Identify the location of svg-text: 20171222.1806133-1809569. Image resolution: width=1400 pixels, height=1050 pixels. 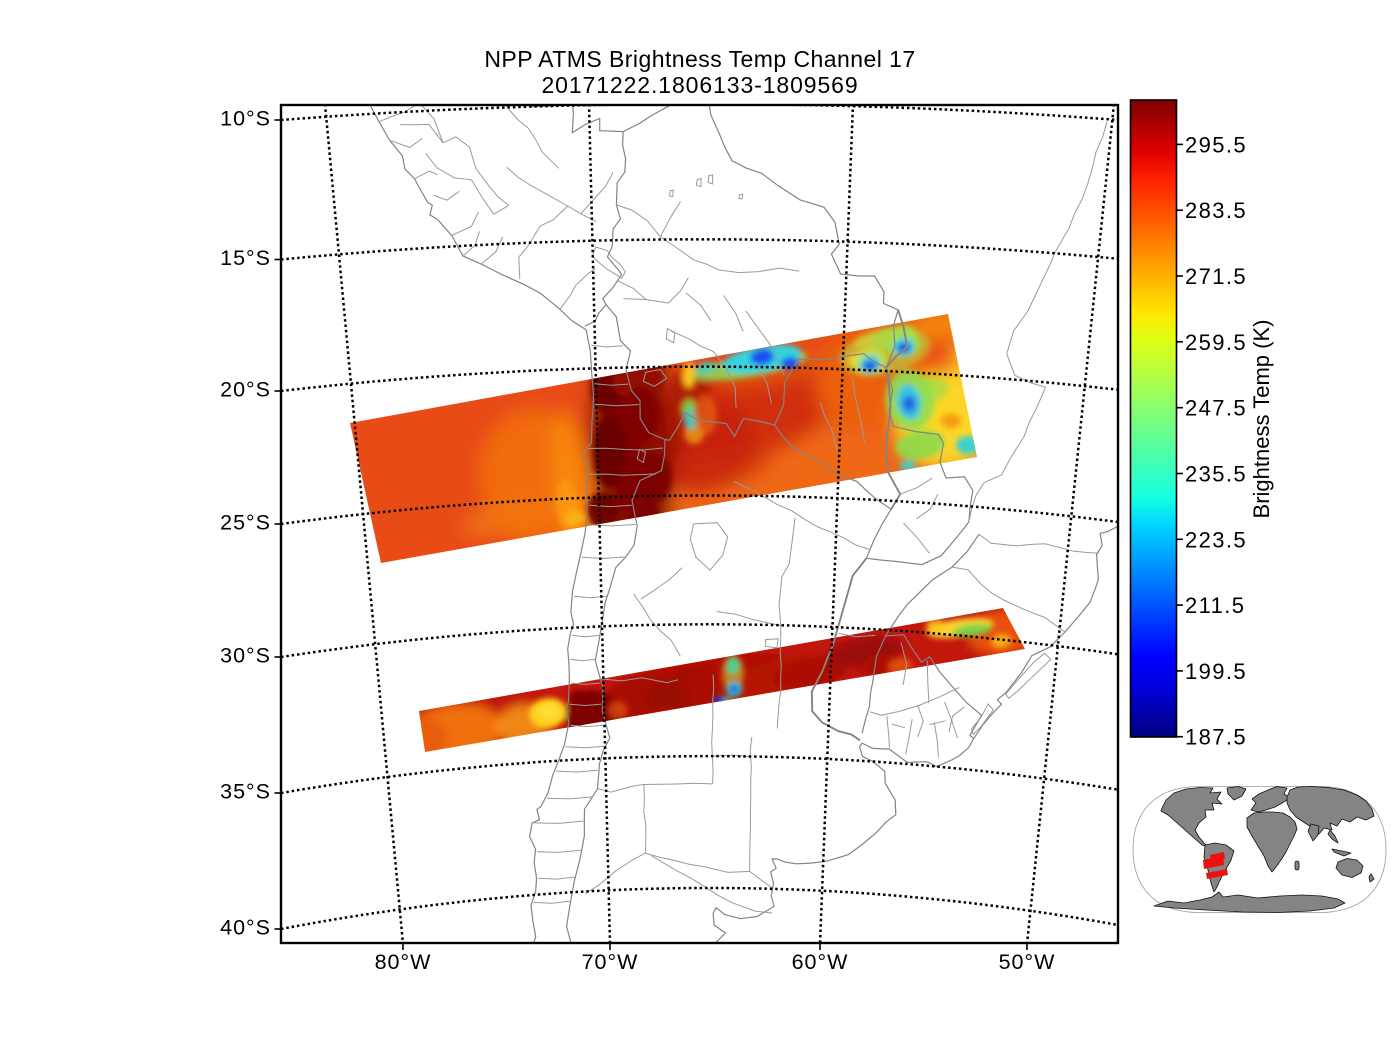
(699, 85).